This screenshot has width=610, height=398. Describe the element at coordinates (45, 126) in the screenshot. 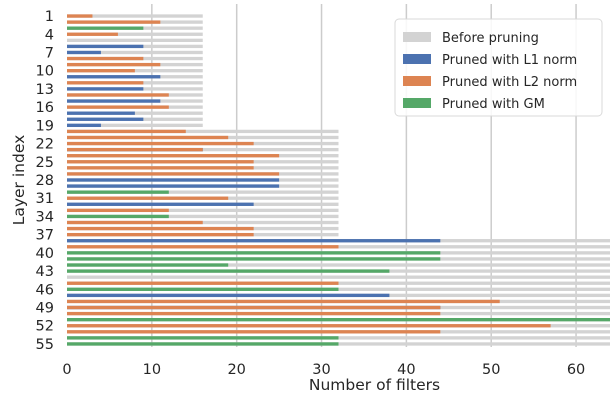

I see `y-tick-label: 19` at that location.